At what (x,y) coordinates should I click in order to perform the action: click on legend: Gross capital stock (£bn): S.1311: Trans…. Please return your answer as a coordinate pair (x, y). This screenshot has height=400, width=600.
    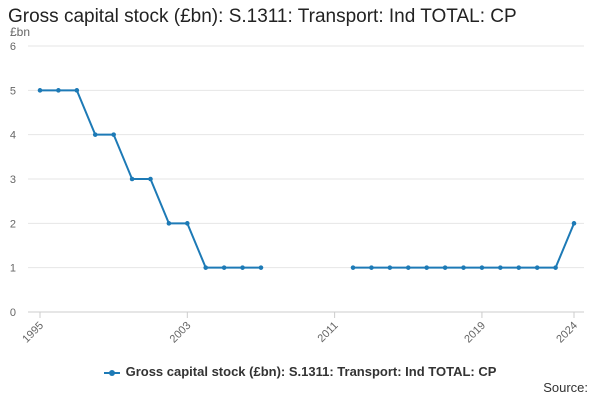
    Looking at the image, I should click on (300, 371).